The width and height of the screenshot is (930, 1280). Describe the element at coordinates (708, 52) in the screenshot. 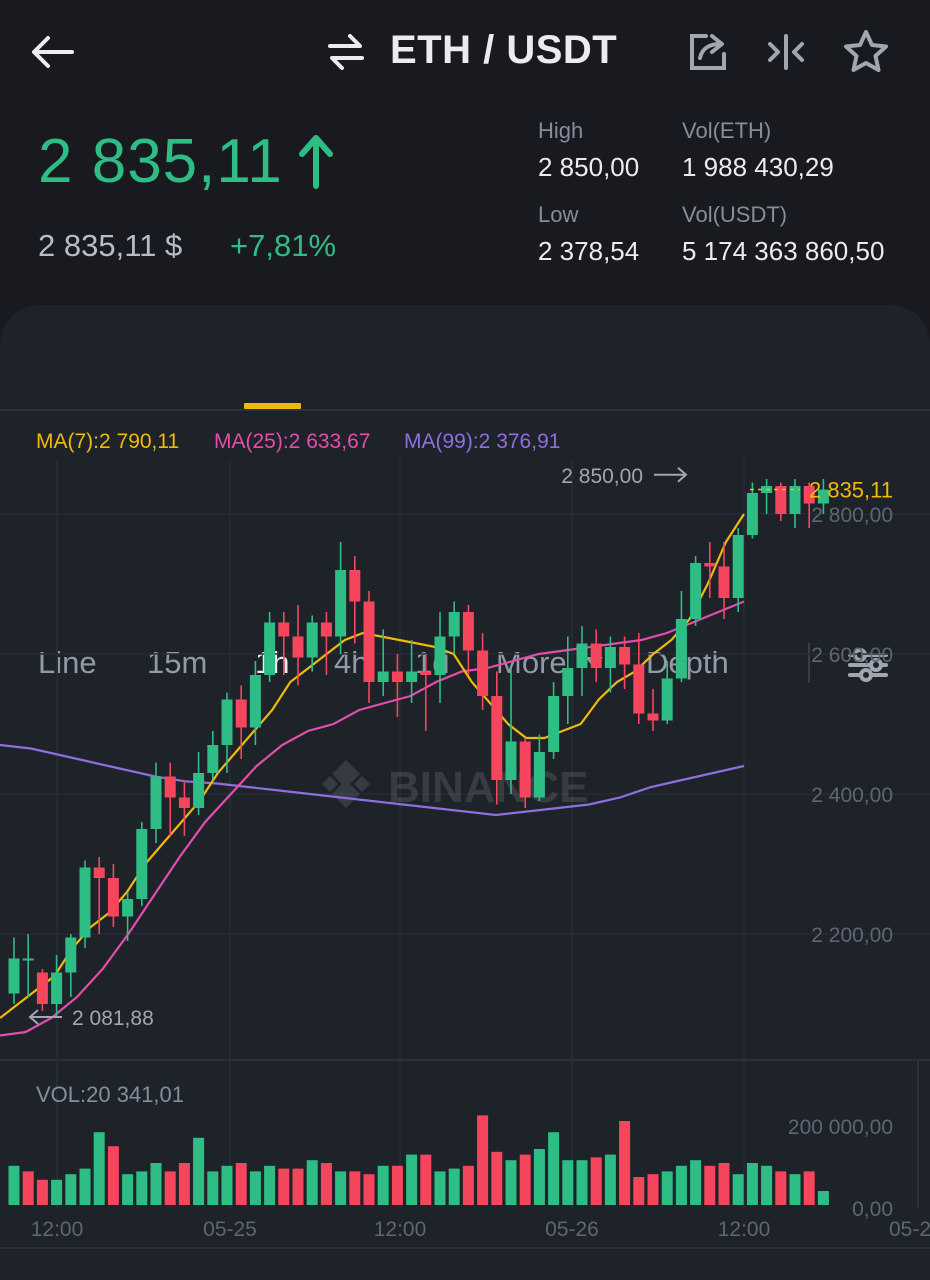

I see `share-icon` at that location.